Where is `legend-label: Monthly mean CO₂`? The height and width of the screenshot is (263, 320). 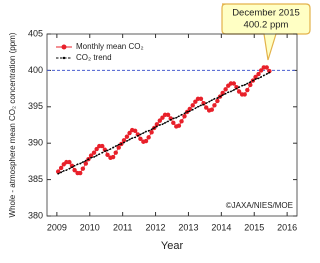
legend-label: Monthly mean CO₂ is located at coordinates (110, 46).